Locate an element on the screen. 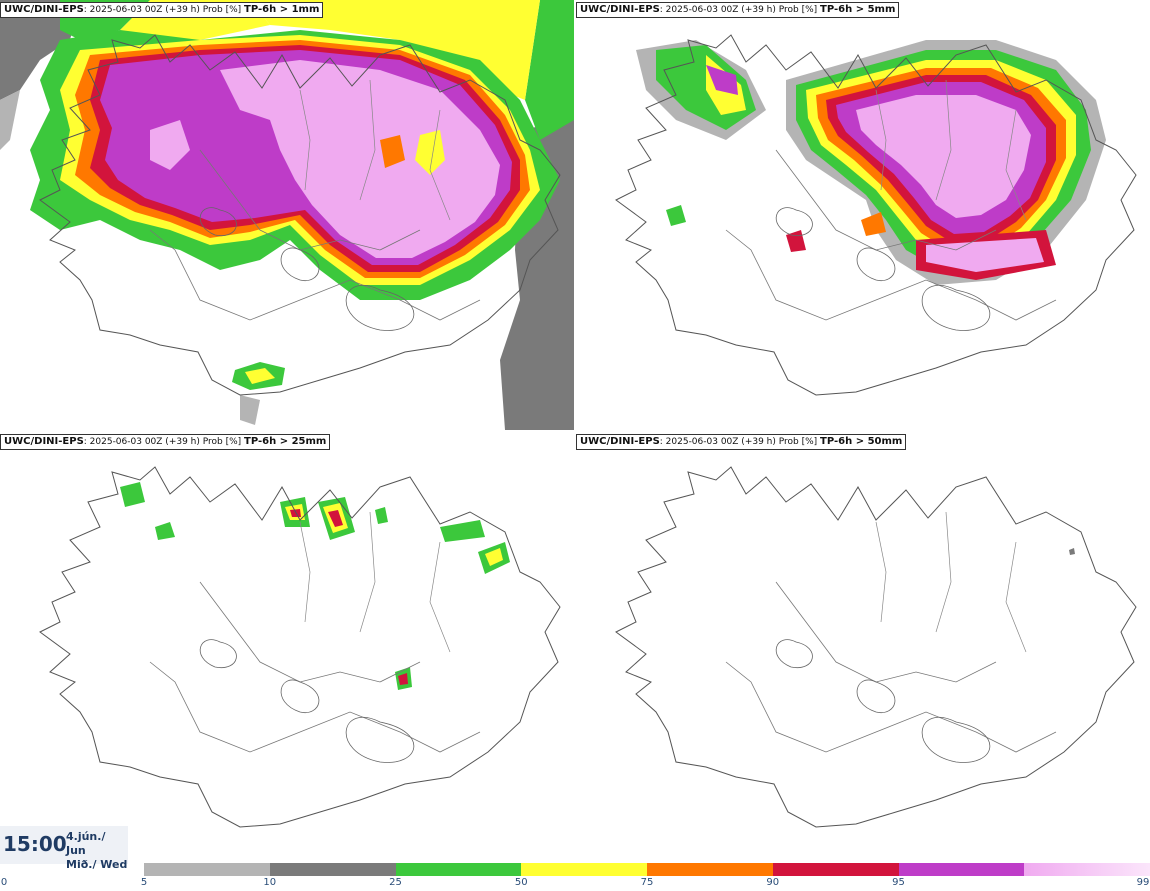 The height and width of the screenshot is (891, 1150). valid-date-line-2: Mið./ Wed is located at coordinates (97, 864).